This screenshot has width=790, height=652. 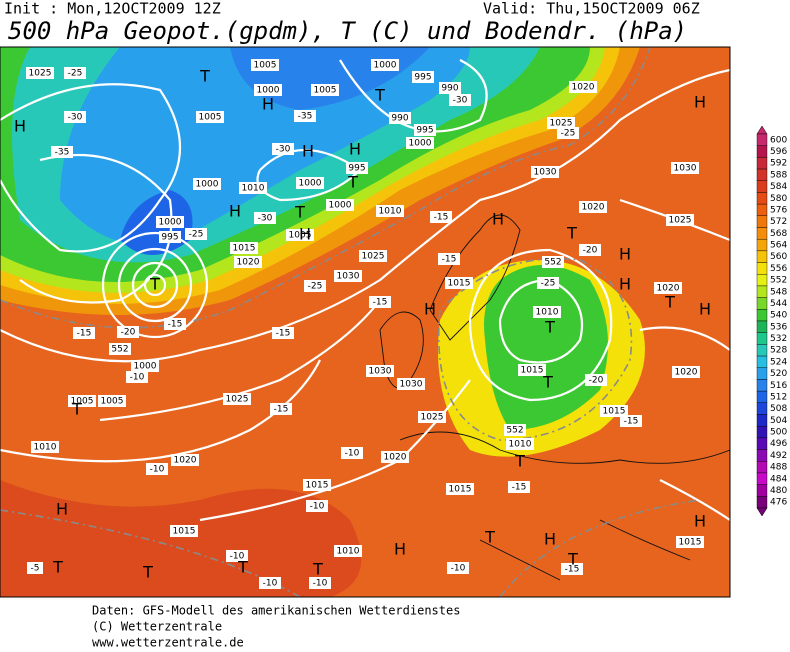 I want to click on colorbar-label: 512, so click(x=778, y=397).